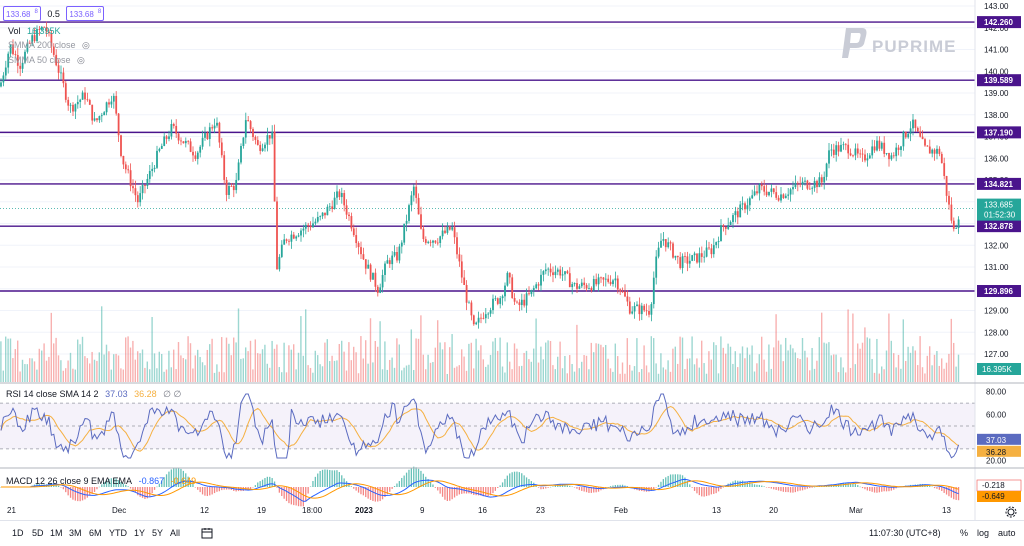 Image resolution: width=1024 pixels, height=546 pixels. I want to click on utc-clock: 11:07:30 (UTC+8), so click(905, 533).